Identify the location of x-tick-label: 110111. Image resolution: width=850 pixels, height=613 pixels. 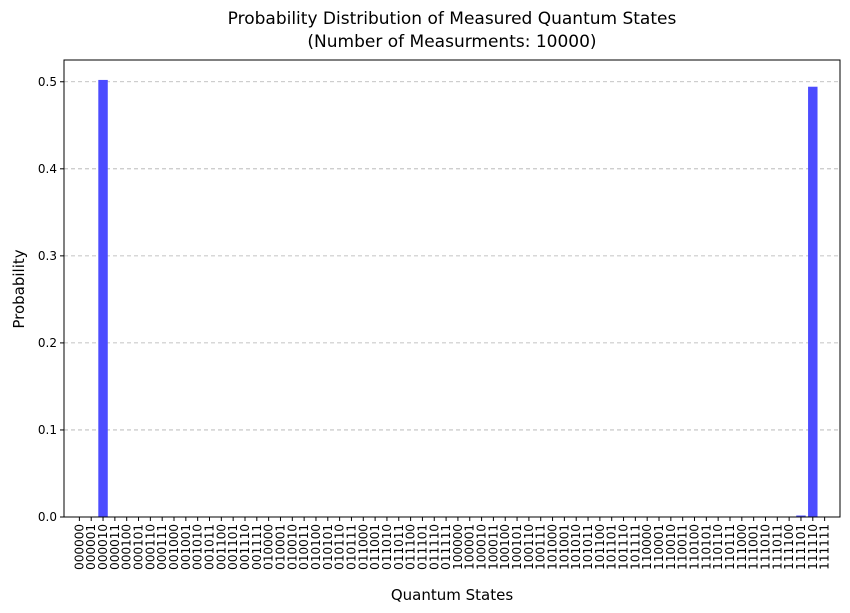
(730, 547).